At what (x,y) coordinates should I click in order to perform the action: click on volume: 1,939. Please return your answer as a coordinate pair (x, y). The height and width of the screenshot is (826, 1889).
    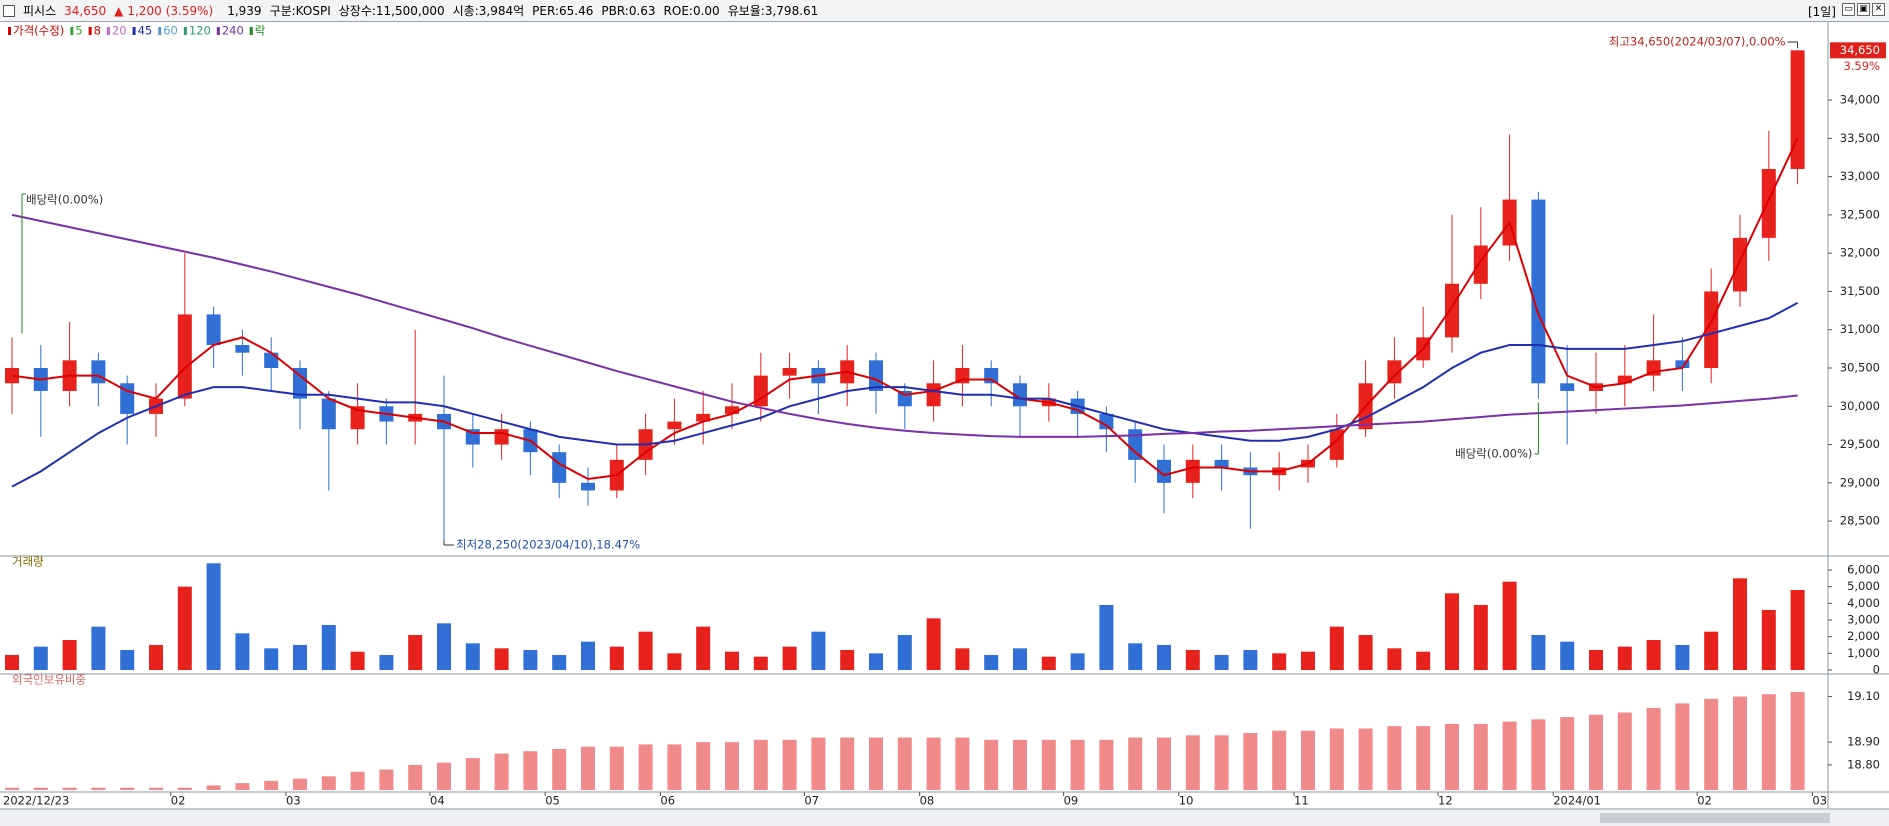
    Looking at the image, I should click on (244, 10).